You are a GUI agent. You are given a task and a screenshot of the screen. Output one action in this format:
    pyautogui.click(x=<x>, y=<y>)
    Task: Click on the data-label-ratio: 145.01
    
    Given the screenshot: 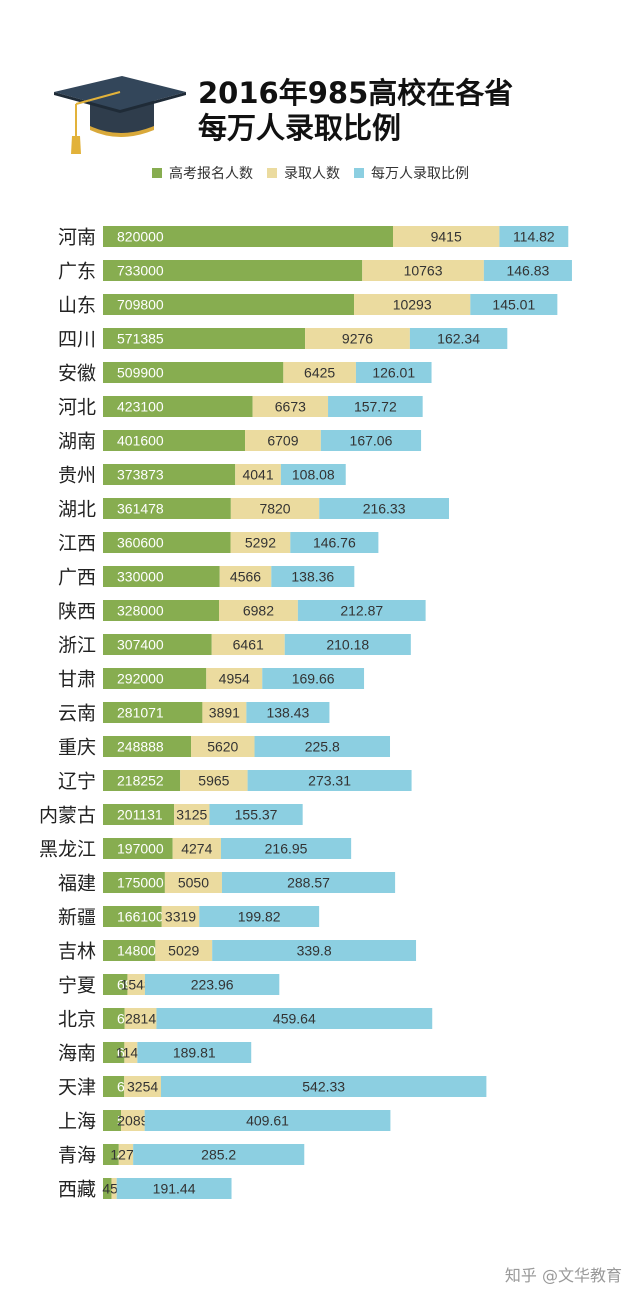 What is the action you would take?
    pyautogui.click(x=513, y=305)
    